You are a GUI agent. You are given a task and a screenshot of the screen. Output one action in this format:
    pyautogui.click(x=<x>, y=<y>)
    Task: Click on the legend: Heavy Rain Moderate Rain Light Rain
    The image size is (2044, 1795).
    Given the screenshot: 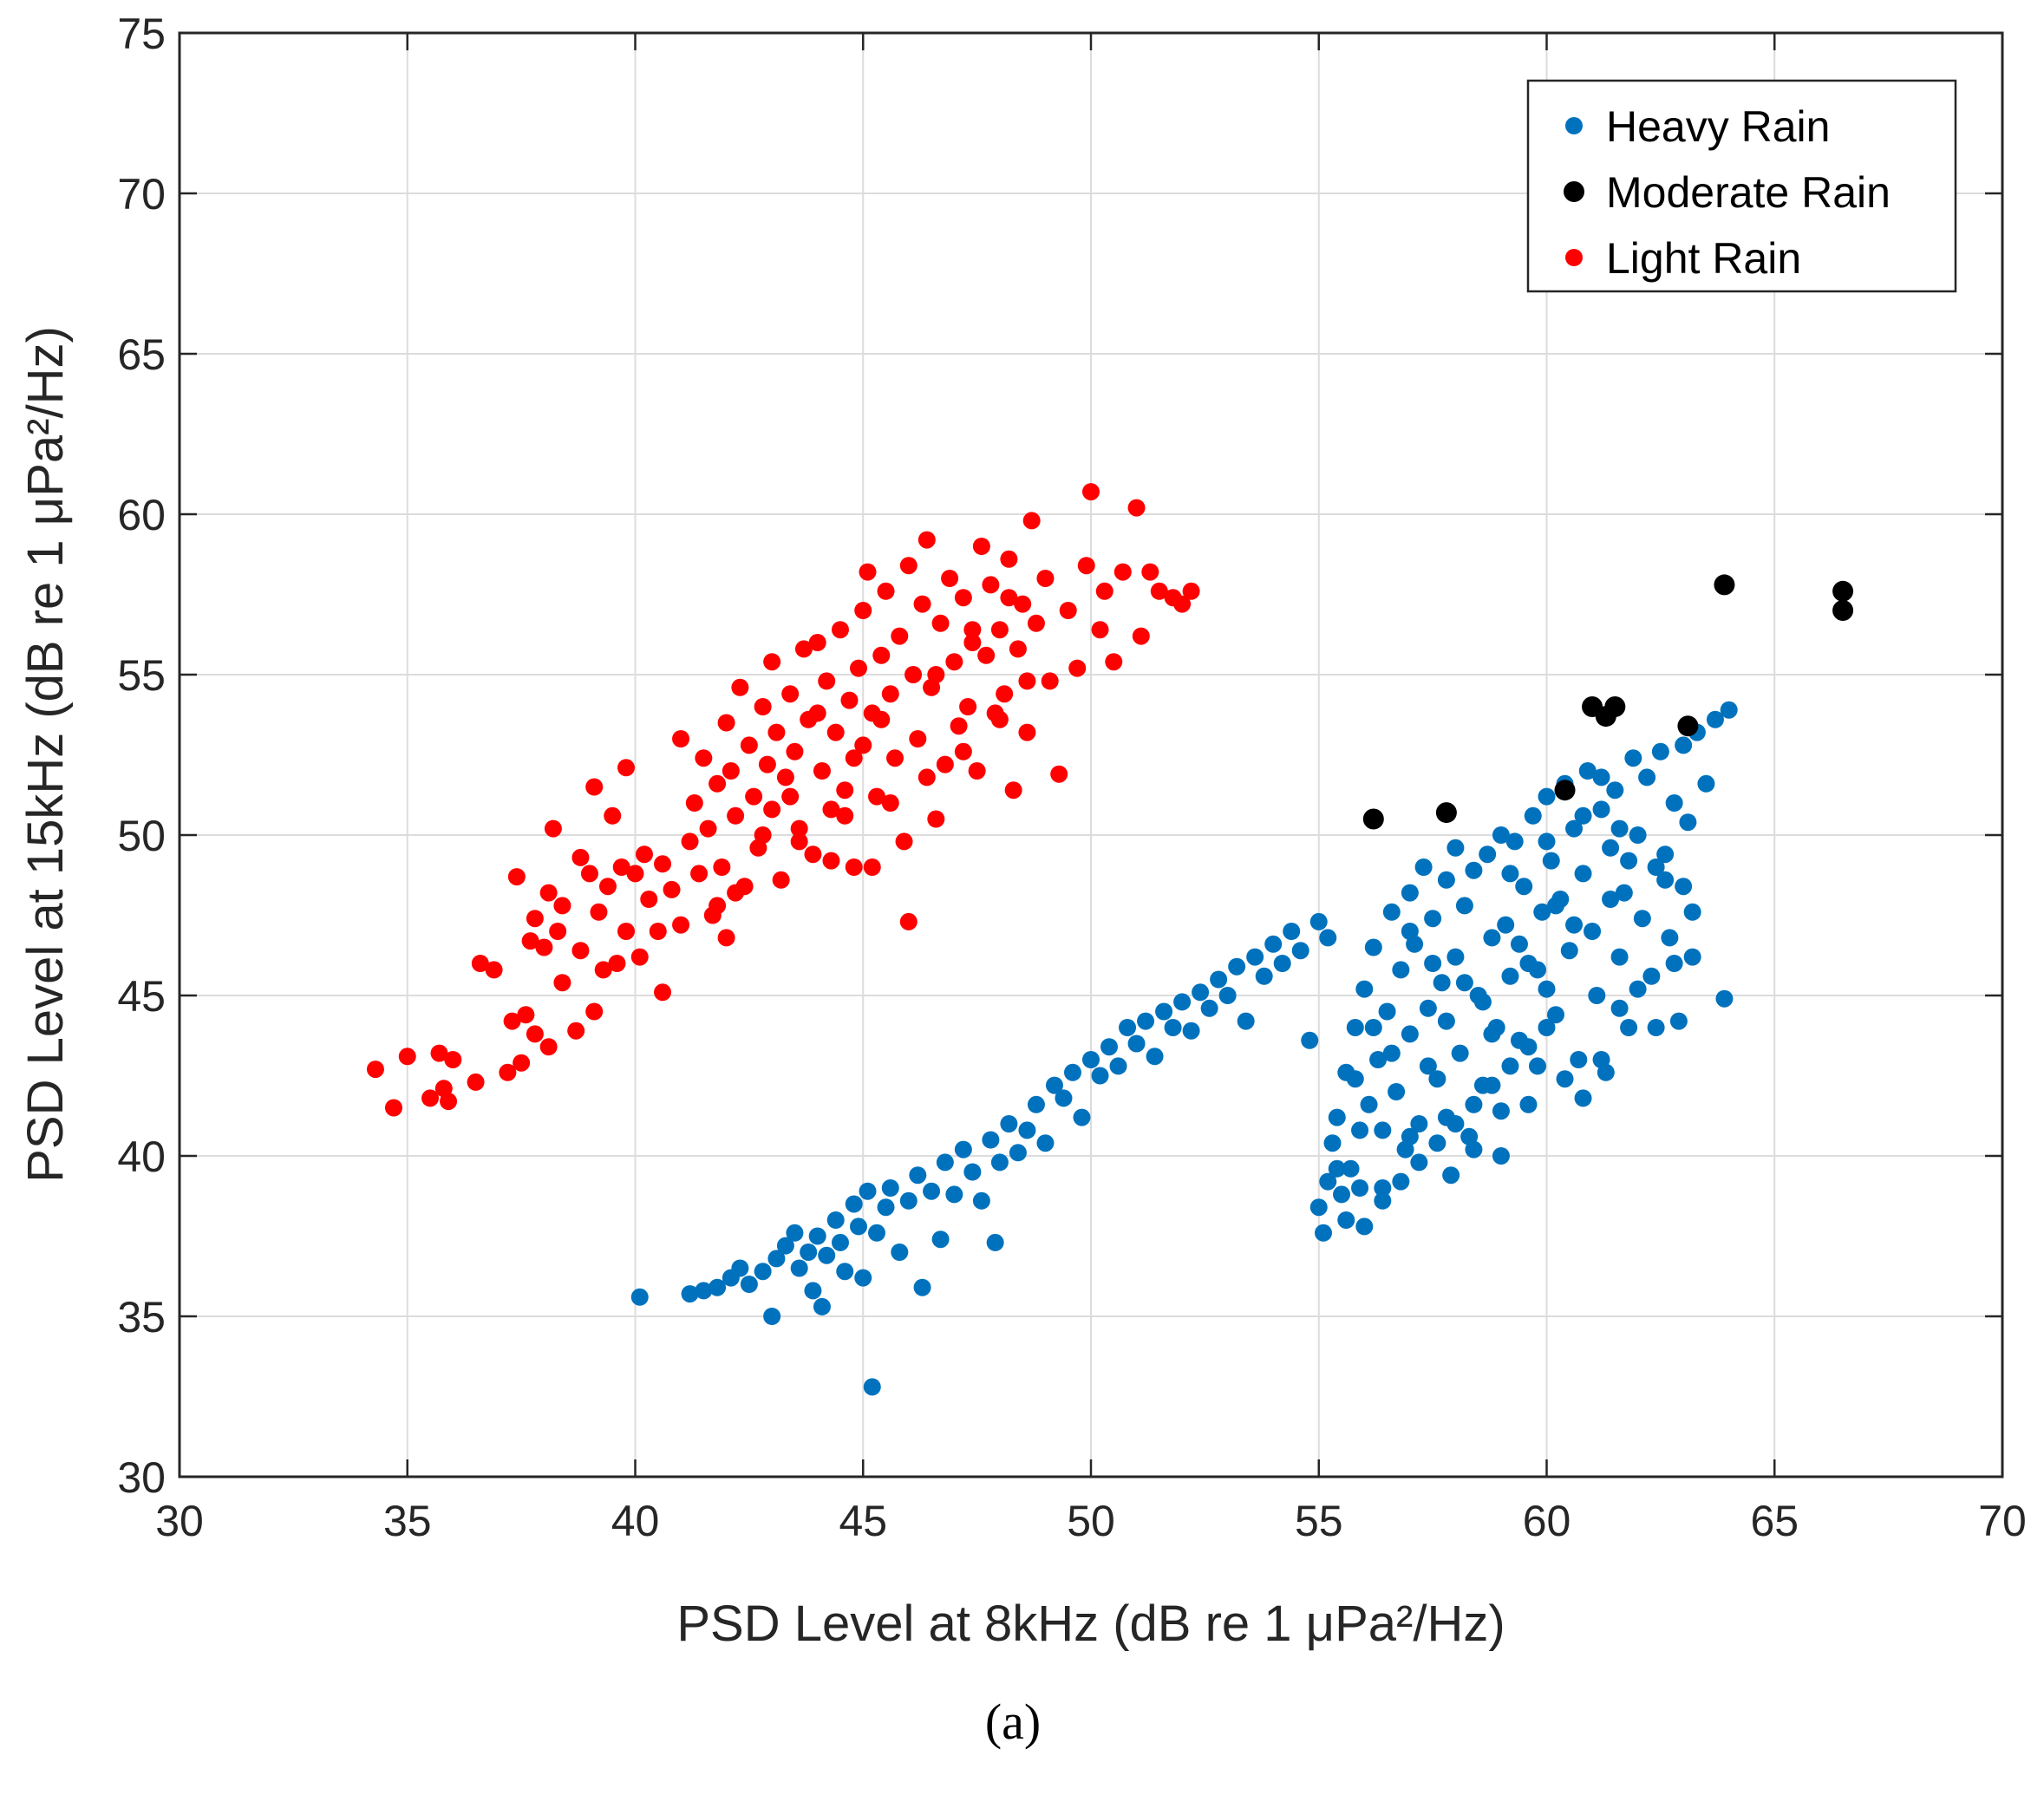 What is the action you would take?
    pyautogui.click(x=1741, y=186)
    